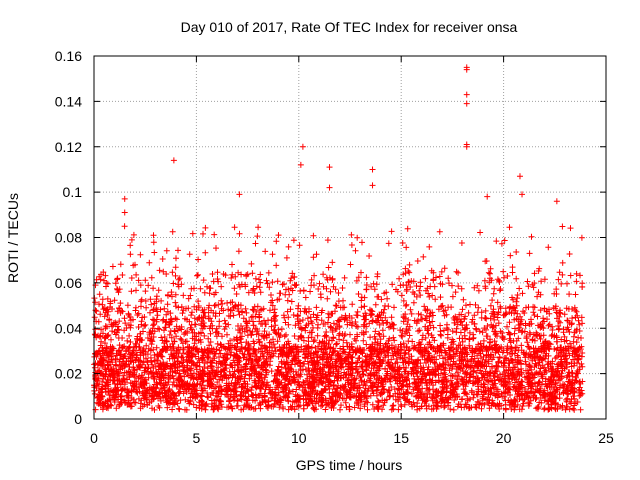  What do you see at coordinates (504, 438) in the screenshot?
I see `x-tick-label: 20` at bounding box center [504, 438].